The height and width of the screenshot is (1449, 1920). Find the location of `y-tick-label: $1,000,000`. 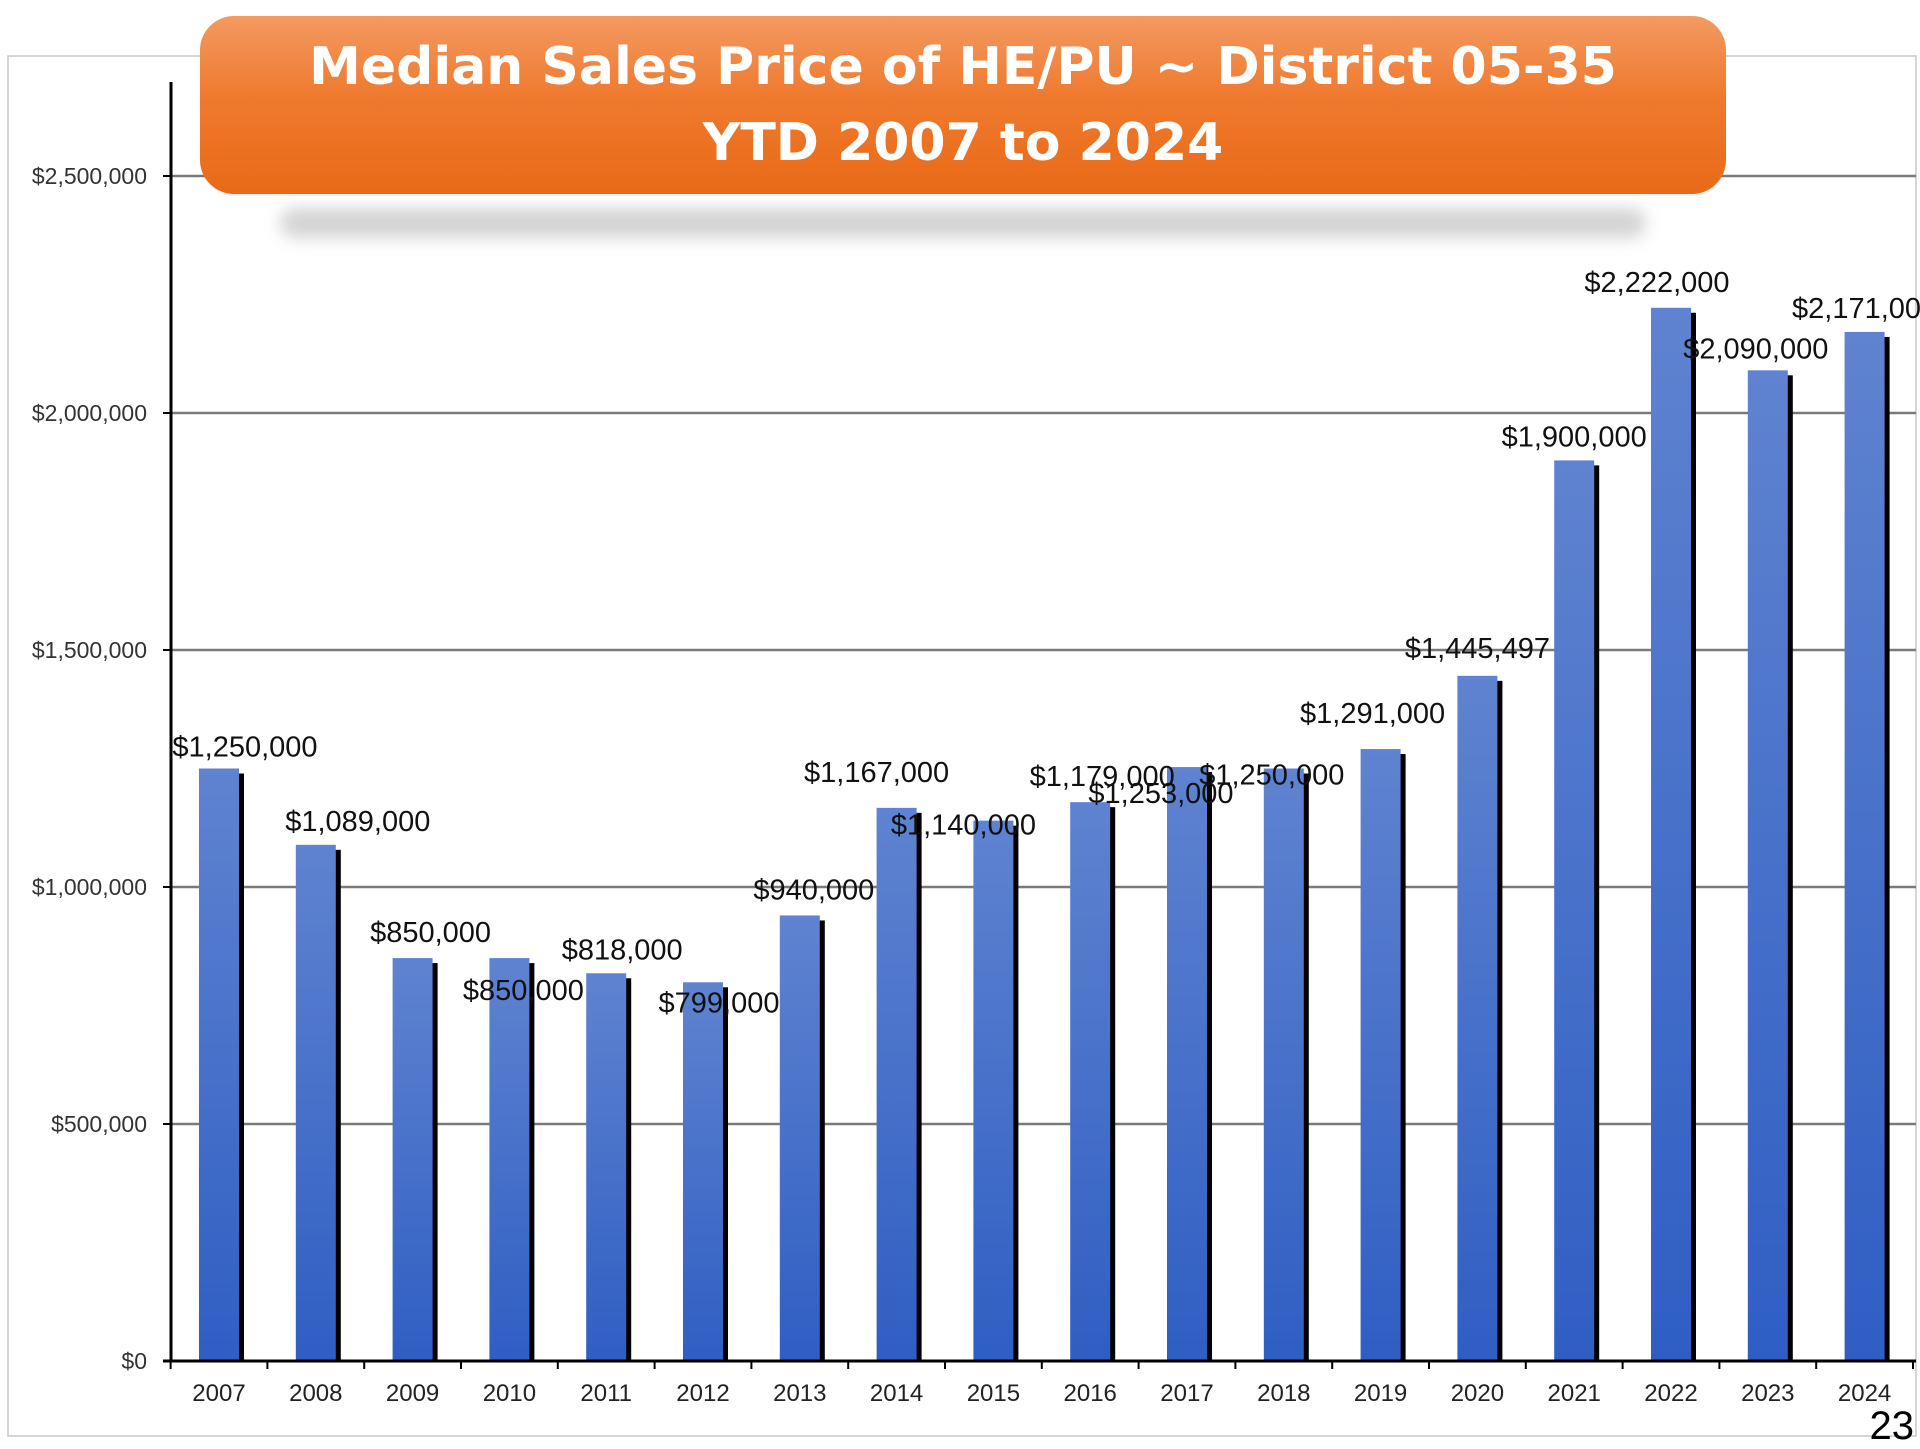

y-tick-label: $1,000,000 is located at coordinates (89, 887).